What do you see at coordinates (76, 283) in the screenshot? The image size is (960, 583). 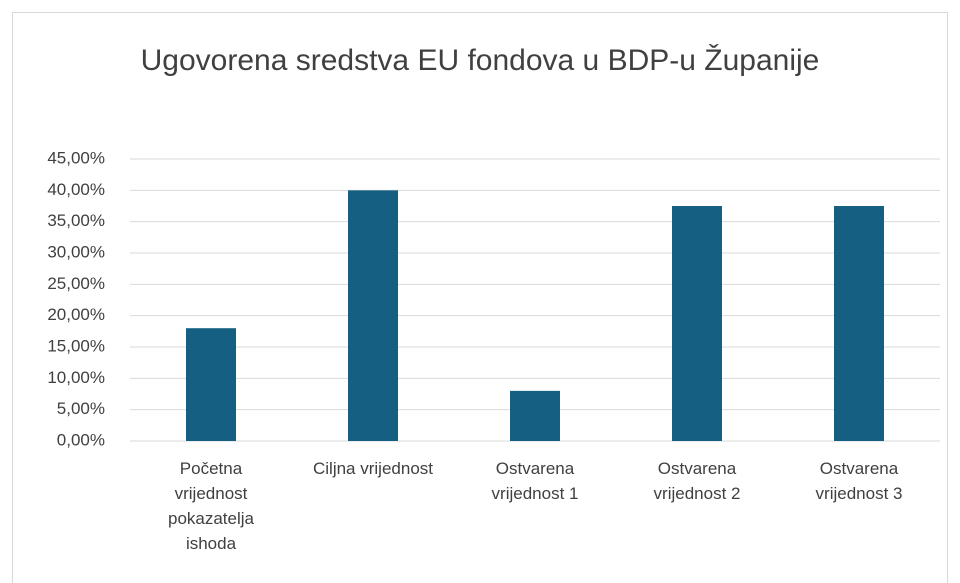 I see `y-tick-label: 25,00%` at bounding box center [76, 283].